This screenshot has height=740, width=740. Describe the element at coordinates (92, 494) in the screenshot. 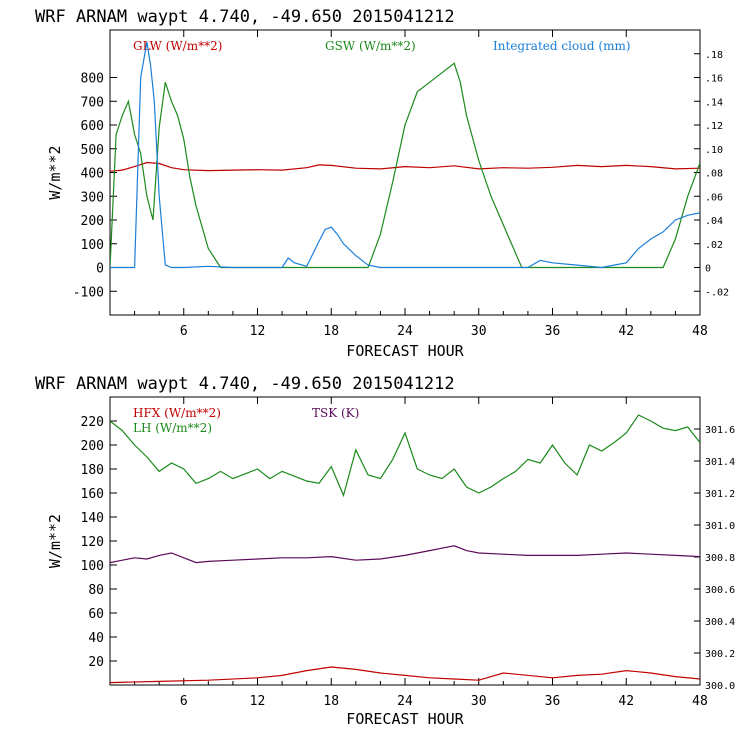

I see `y-tick-label: 160` at that location.